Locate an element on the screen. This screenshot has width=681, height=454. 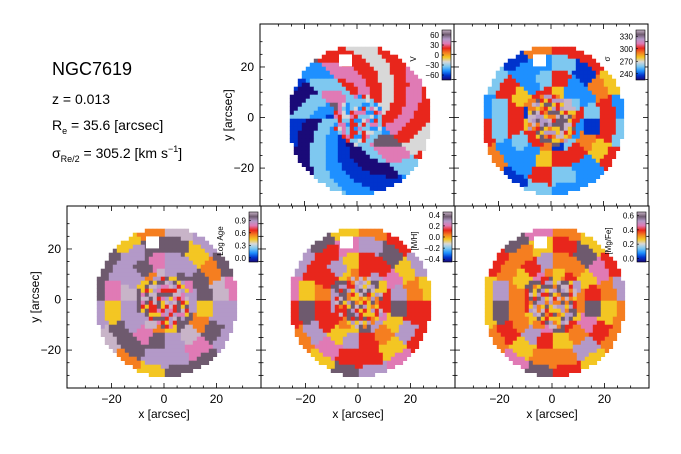
map-alpha is located at coordinates (555, 302).